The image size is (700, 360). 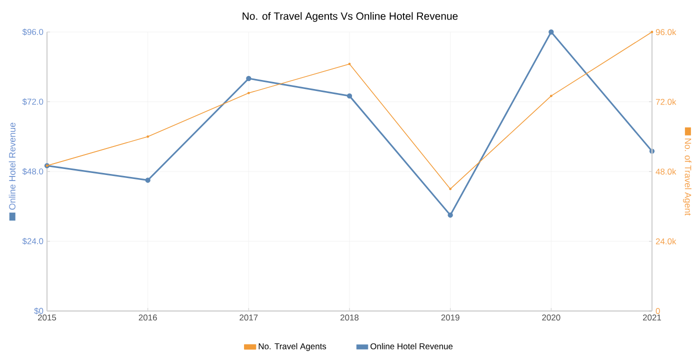 I want to click on y2-tick-label: 48.0k, so click(x=666, y=171).